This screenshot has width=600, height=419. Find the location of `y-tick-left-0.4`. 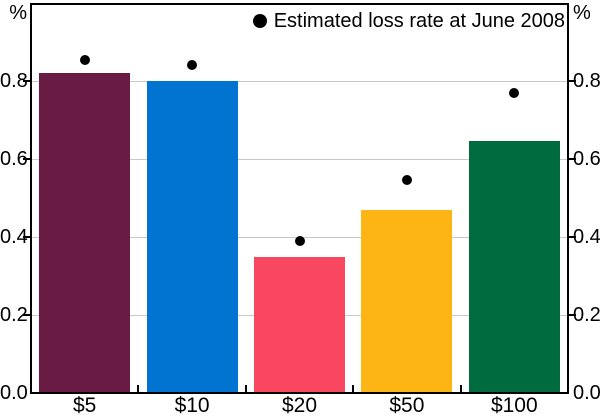

y-tick-left-0.4 is located at coordinates (26, 237).